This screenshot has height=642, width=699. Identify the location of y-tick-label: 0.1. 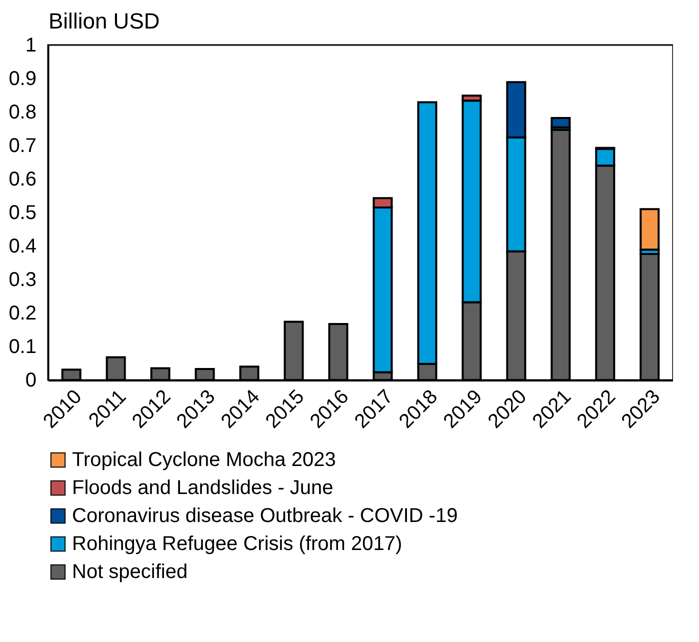
(22, 347).